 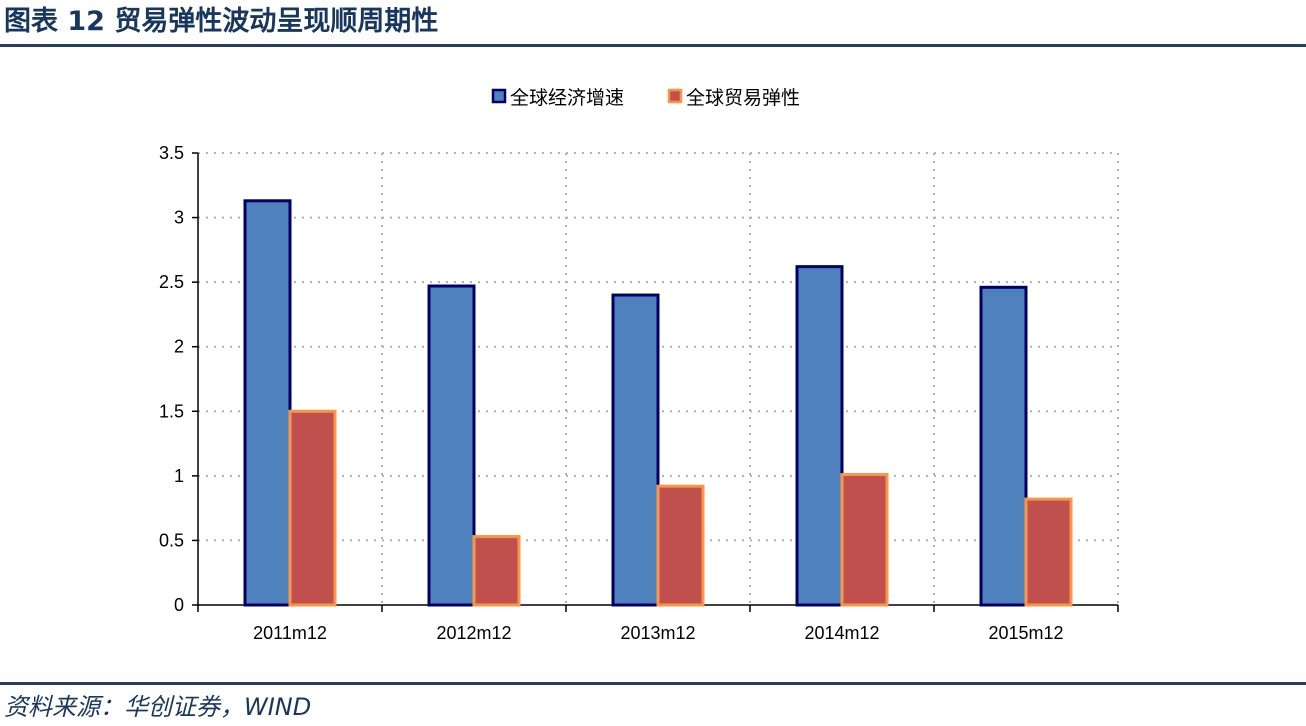 I want to click on bar-growth-2011m12, so click(x=267, y=403).